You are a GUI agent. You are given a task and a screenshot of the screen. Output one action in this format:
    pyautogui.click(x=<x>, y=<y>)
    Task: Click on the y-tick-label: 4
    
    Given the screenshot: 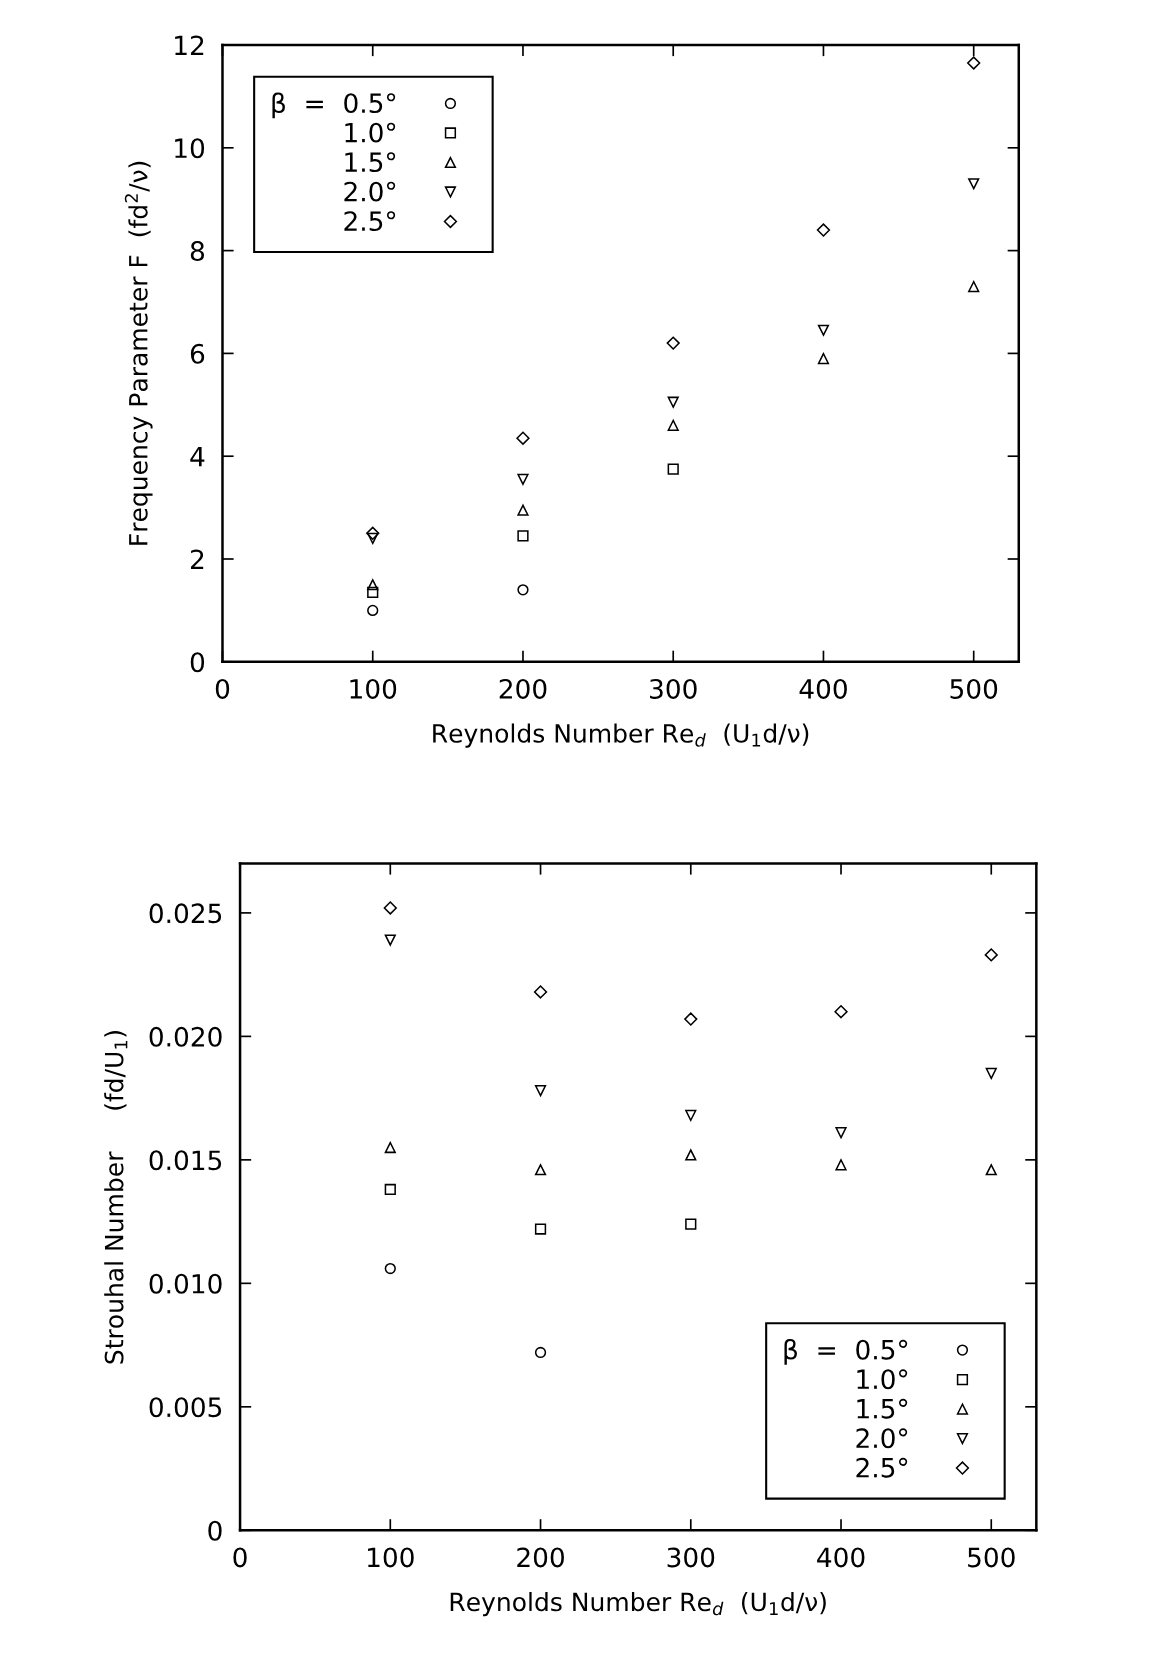 What is the action you would take?
    pyautogui.click(x=197, y=456)
    